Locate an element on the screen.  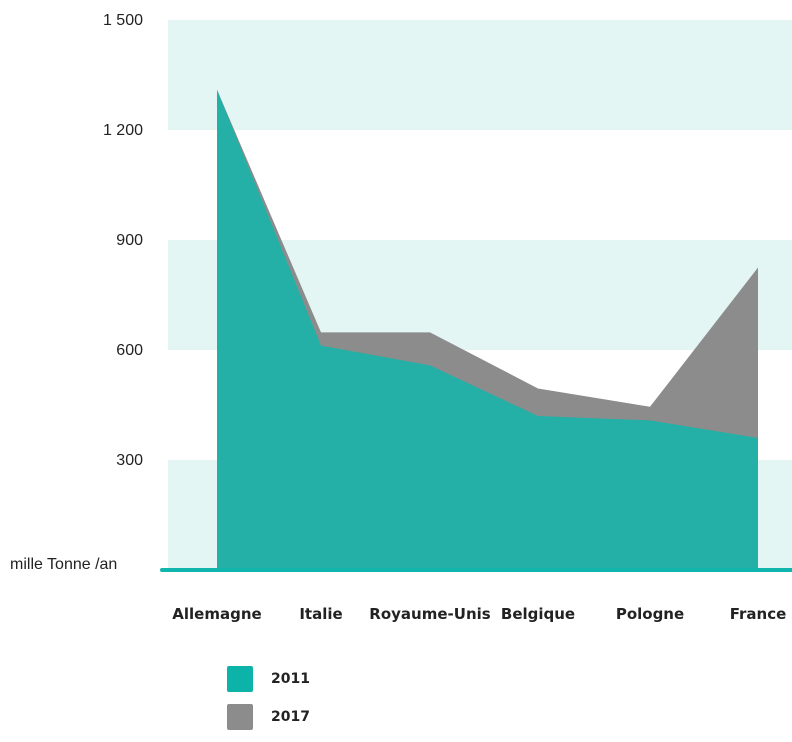
y-tick-label: 300 is located at coordinates (129, 460).